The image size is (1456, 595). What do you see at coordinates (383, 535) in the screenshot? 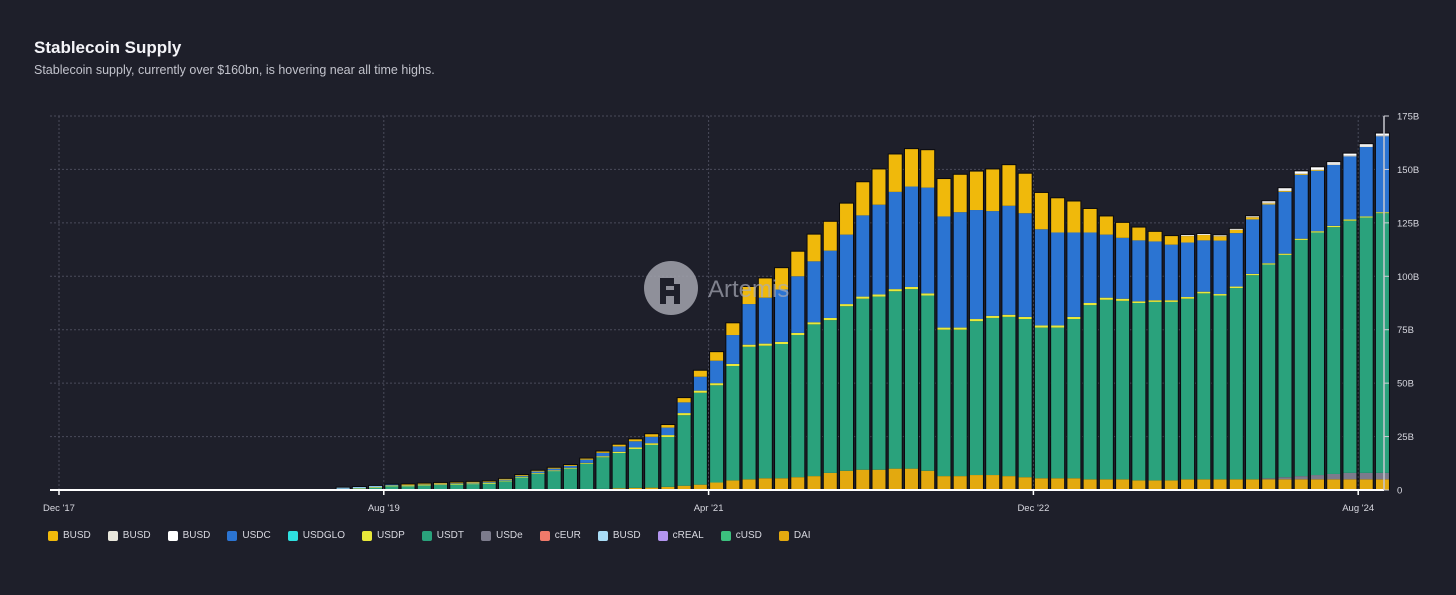
I see `legend-item-usdp: USDP` at bounding box center [383, 535].